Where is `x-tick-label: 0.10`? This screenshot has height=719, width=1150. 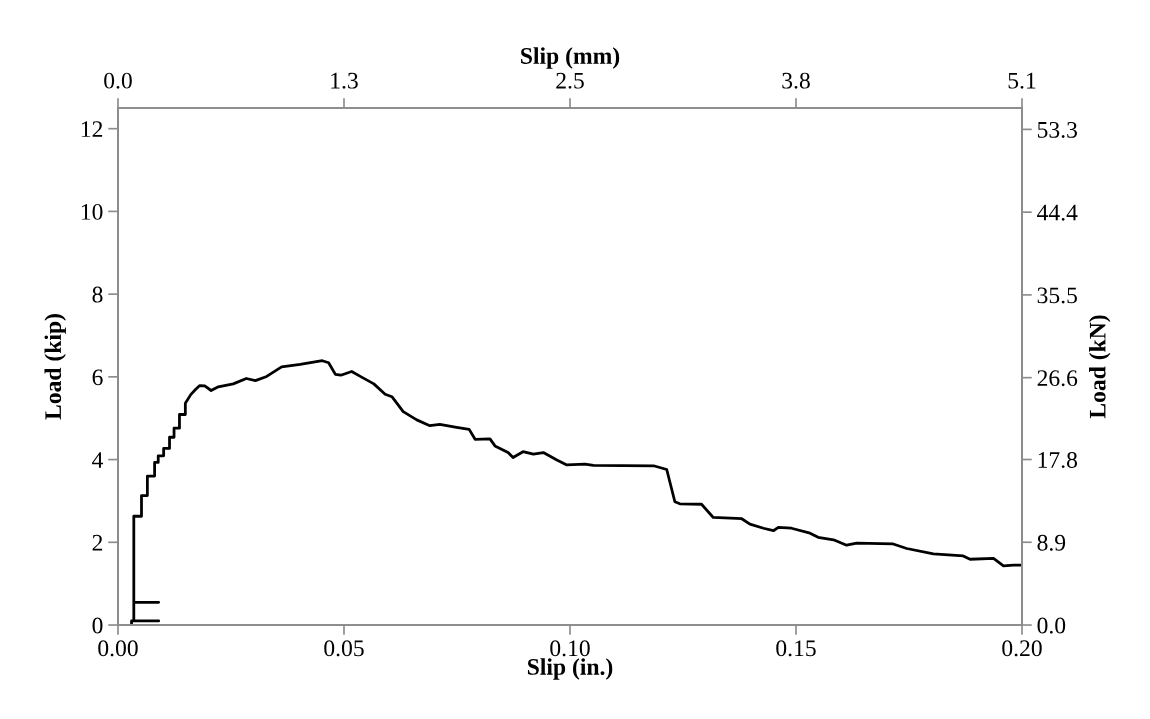
x-tick-label: 0.10 is located at coordinates (570, 648).